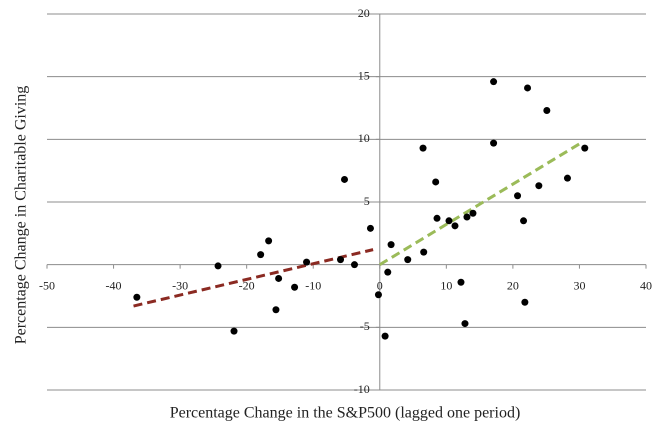 This screenshot has width=670, height=428. I want to click on trendline, so click(481, 203).